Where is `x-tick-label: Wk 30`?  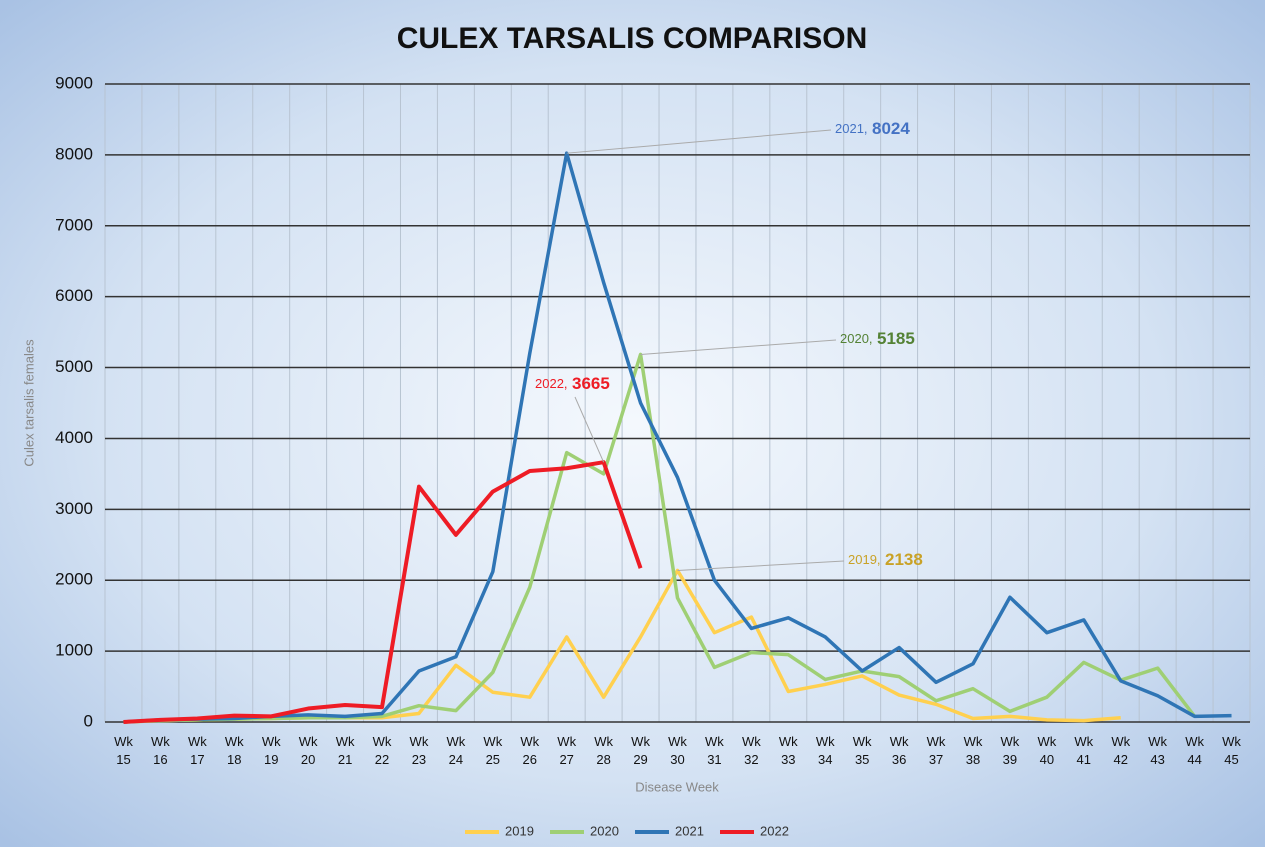
x-tick-label: Wk 30 is located at coordinates (677, 750).